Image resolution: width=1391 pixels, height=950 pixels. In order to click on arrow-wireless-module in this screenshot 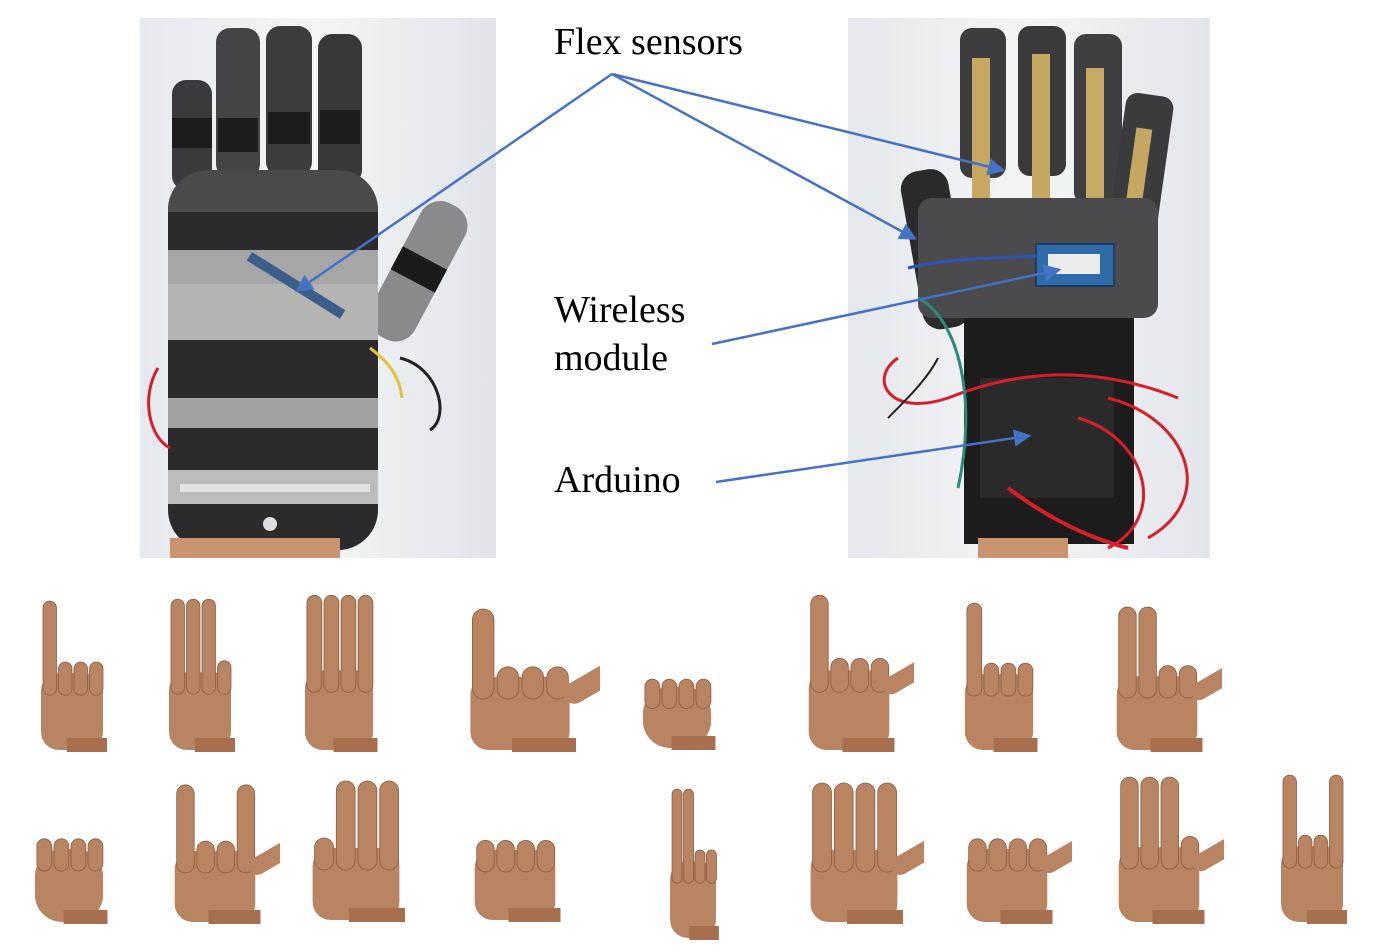, I will do `click(886, 305)`.